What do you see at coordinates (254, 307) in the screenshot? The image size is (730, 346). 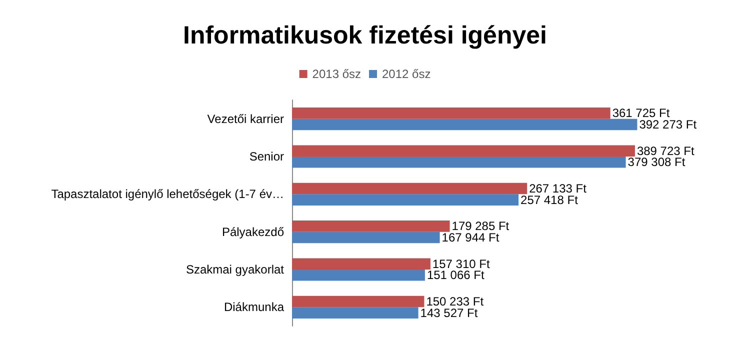 I see `y-tick-label: Diákmunka` at bounding box center [254, 307].